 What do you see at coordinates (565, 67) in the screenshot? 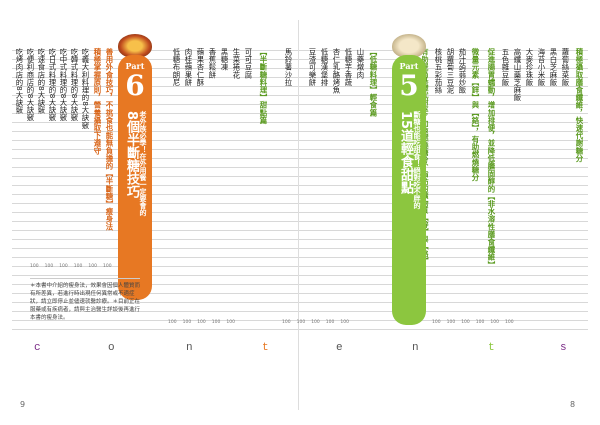
I see `recipe-item: 蘿蔔絲菜飯` at bounding box center [565, 67].